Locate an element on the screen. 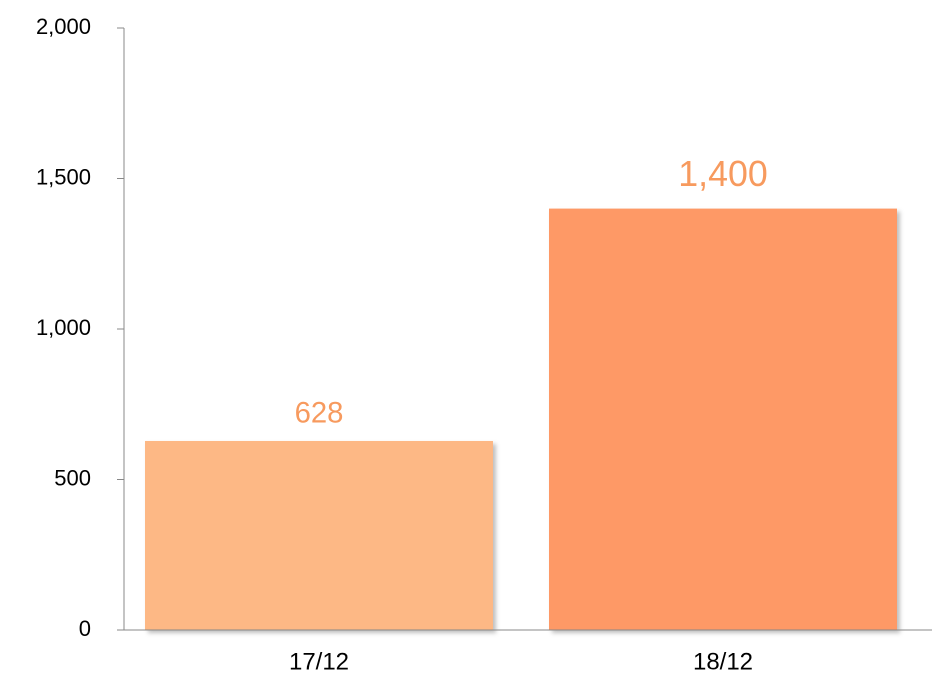 Image resolution: width=932 pixels, height=675 pixels. bar is located at coordinates (319, 535).